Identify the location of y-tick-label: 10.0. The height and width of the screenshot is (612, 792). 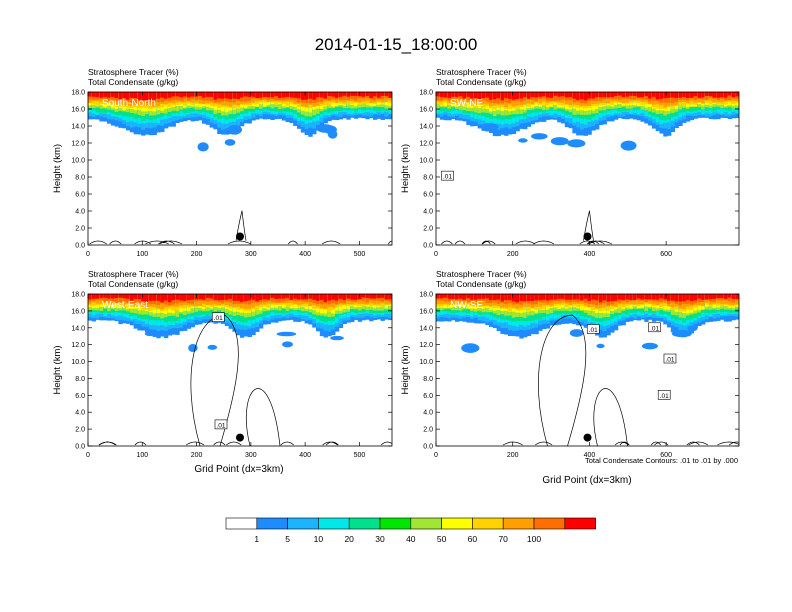
(426, 161).